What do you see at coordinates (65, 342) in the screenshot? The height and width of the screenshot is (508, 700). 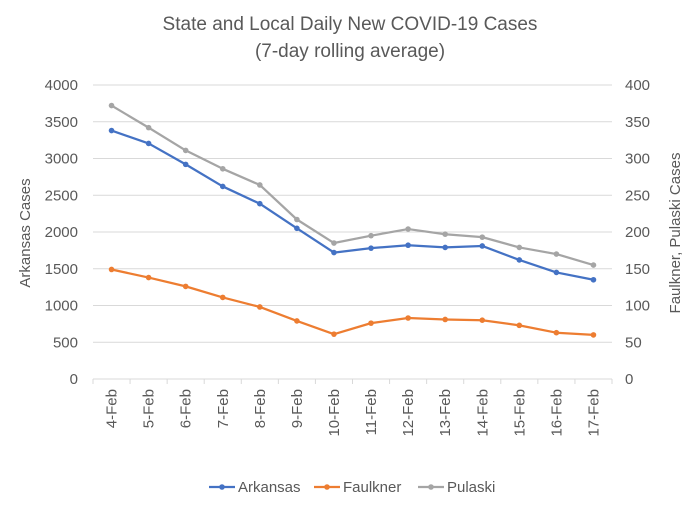 I see `y-tick-label: 500` at bounding box center [65, 342].